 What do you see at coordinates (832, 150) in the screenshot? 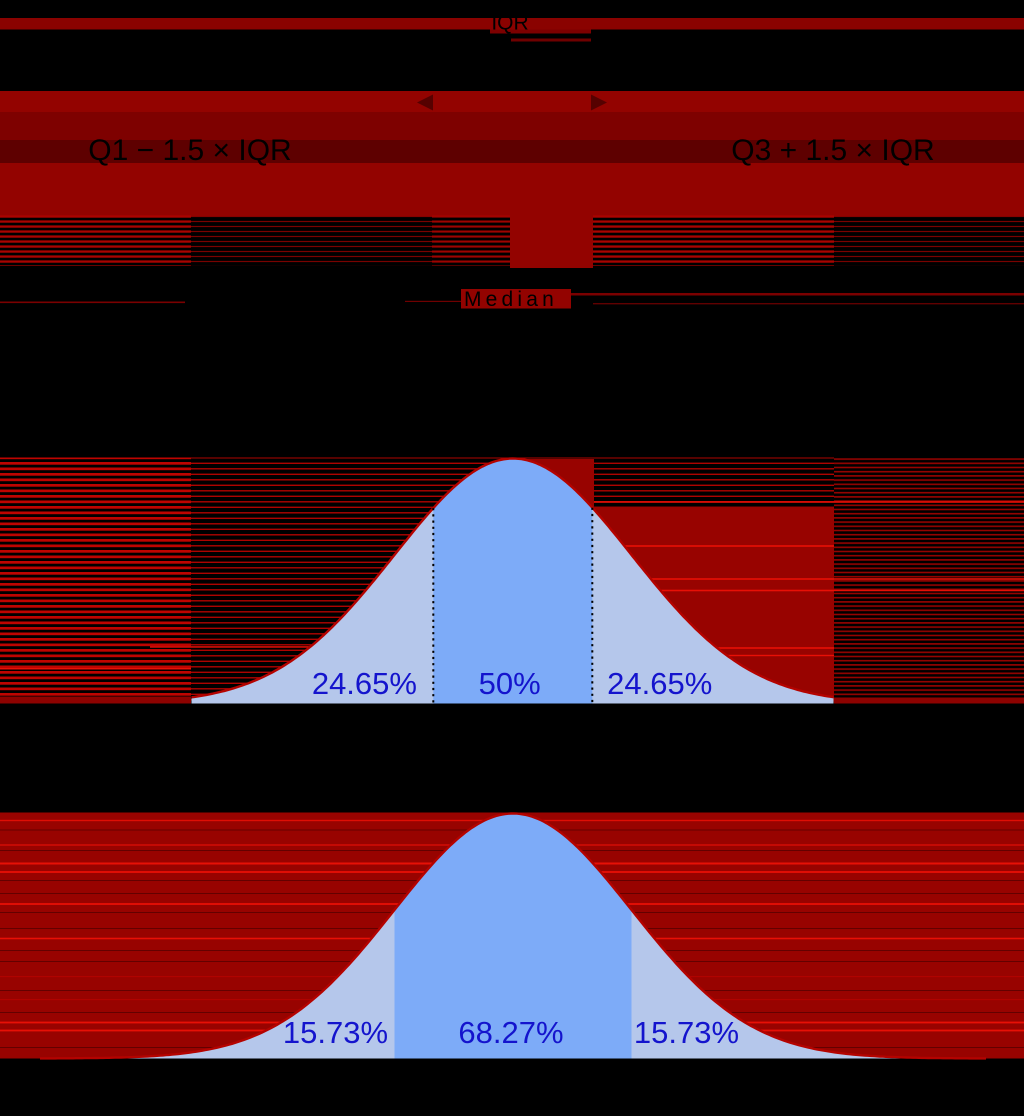
I see `svg-text: Q3 + 1.5 × IQR` at bounding box center [832, 150].